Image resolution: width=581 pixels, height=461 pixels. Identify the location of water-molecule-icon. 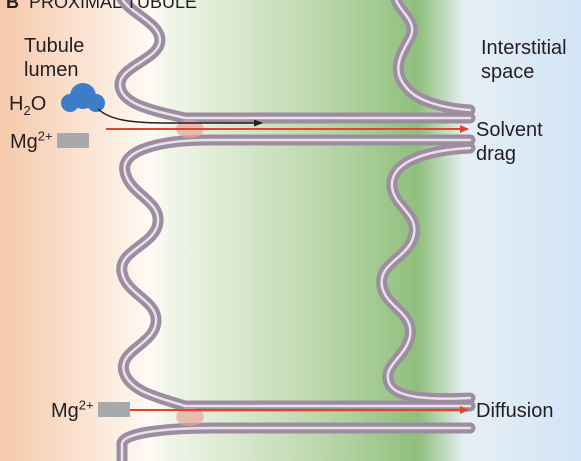
(83, 97).